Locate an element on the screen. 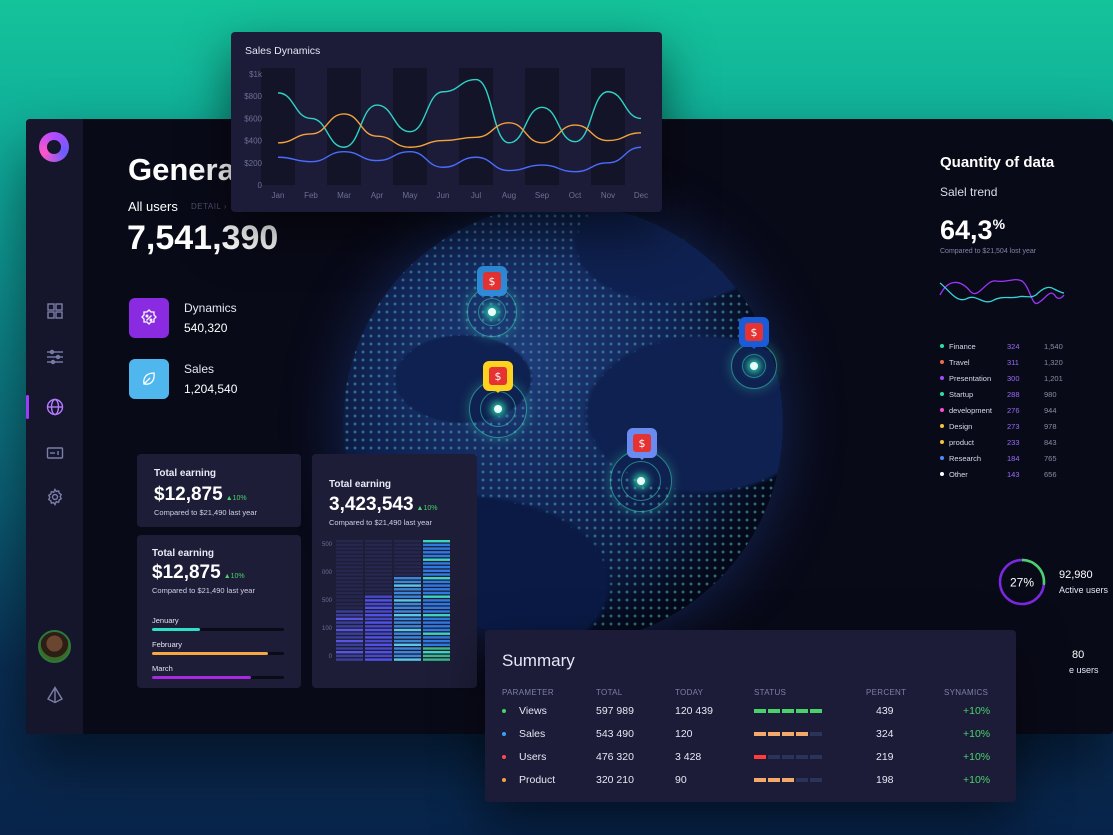  col-header: PARAMETER is located at coordinates (528, 692).